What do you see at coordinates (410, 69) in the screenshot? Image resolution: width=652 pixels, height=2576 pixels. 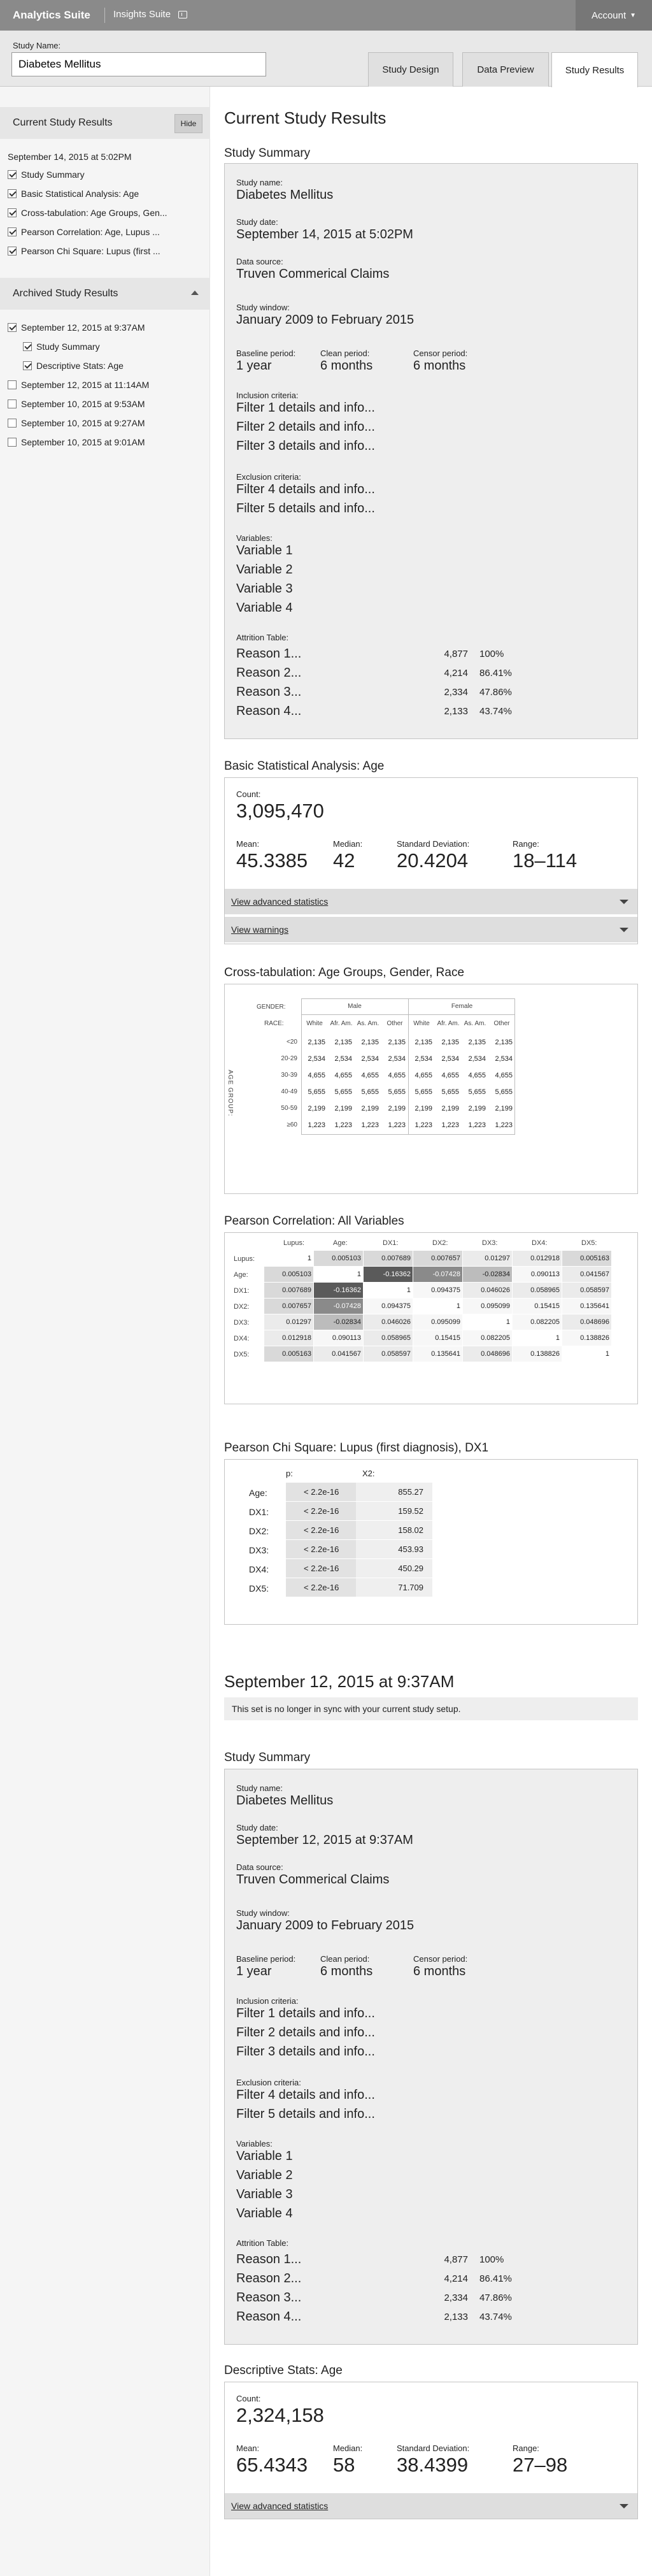 I see `tab-study-design: Study Design` at bounding box center [410, 69].